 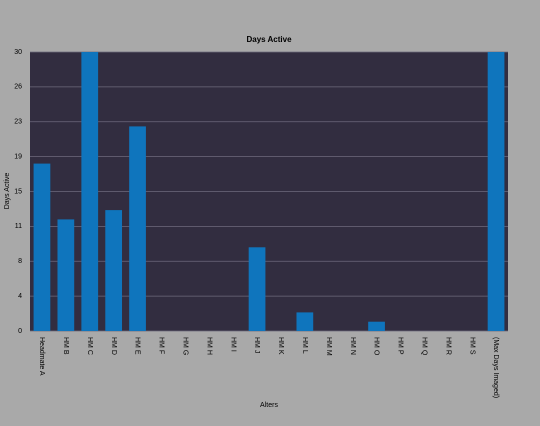 What do you see at coordinates (185, 346) in the screenshot?
I see `x-tick-label: HM G` at bounding box center [185, 346].